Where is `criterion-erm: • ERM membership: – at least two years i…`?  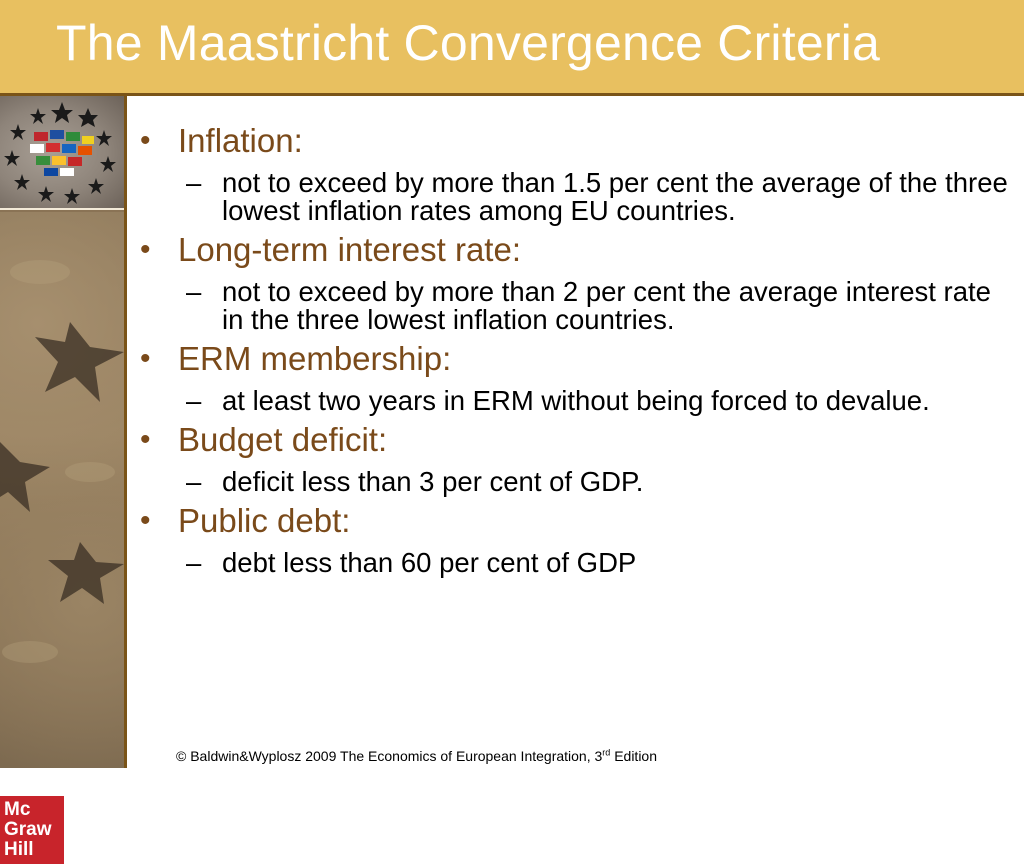 criterion-erm: • ERM membership: – at least two years i… is located at coordinates (575, 377).